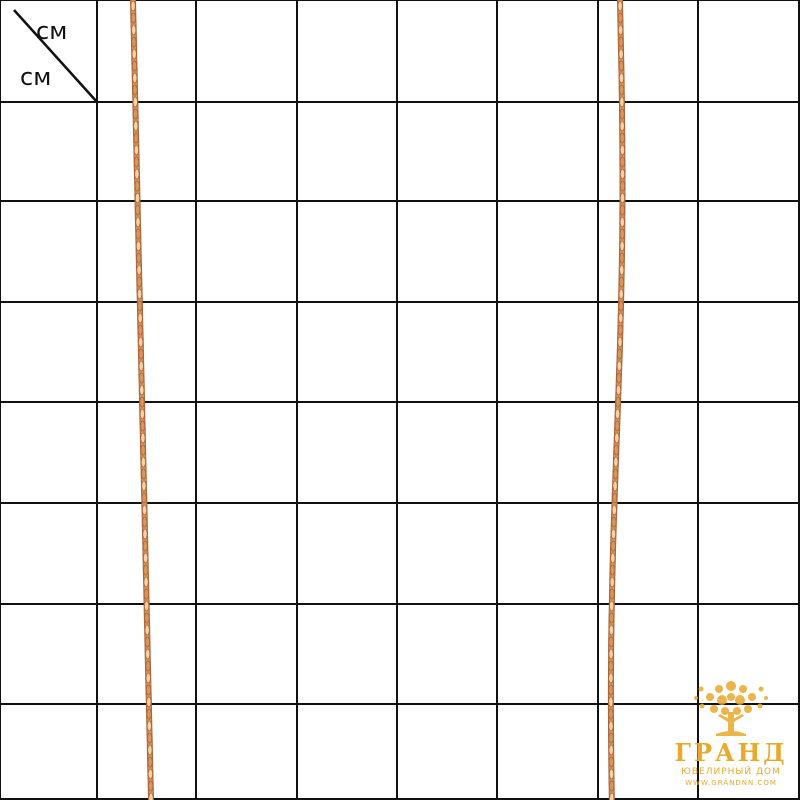 The width and height of the screenshot is (800, 800). Describe the element at coordinates (731, 772) in the screenshot. I see `brand-tagline: ЮВЕЛИРНЫЙ ДОМ` at that location.